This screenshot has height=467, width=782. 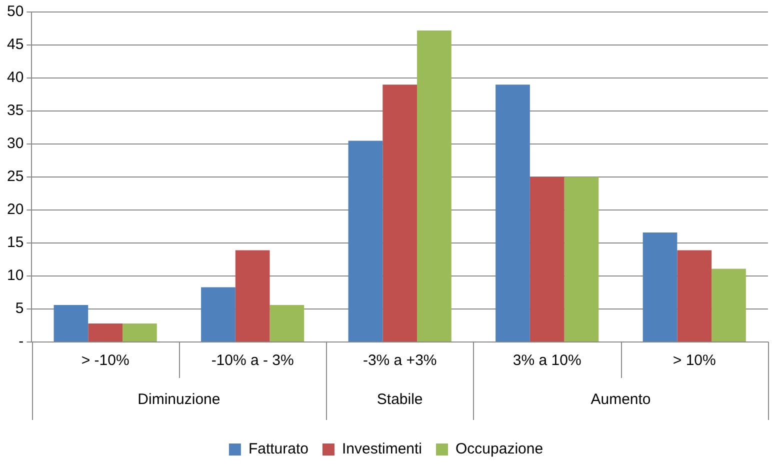 I want to click on y-tick-label: 5, so click(x=19, y=309).